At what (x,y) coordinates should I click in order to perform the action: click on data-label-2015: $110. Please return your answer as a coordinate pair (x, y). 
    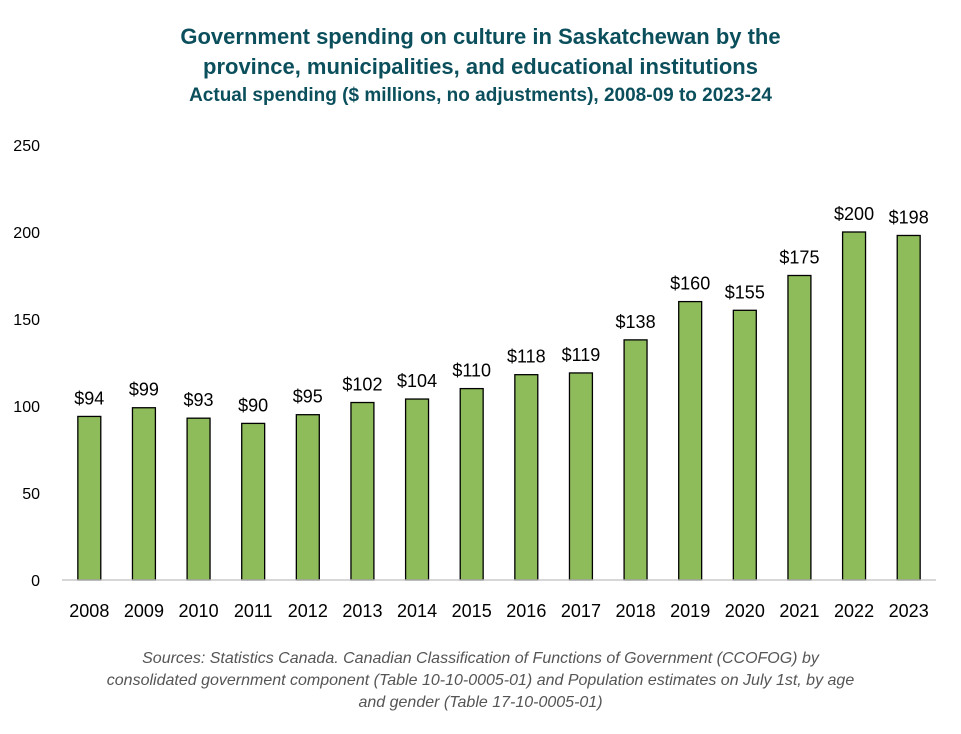
    Looking at the image, I should click on (471, 371).